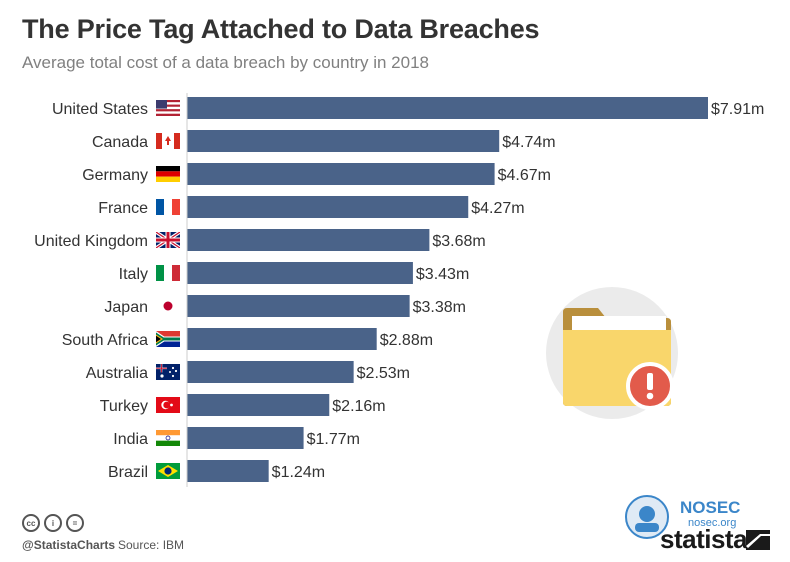 The image size is (790, 562). What do you see at coordinates (117, 373) in the screenshot?
I see `category-label-australia: Australia` at bounding box center [117, 373].